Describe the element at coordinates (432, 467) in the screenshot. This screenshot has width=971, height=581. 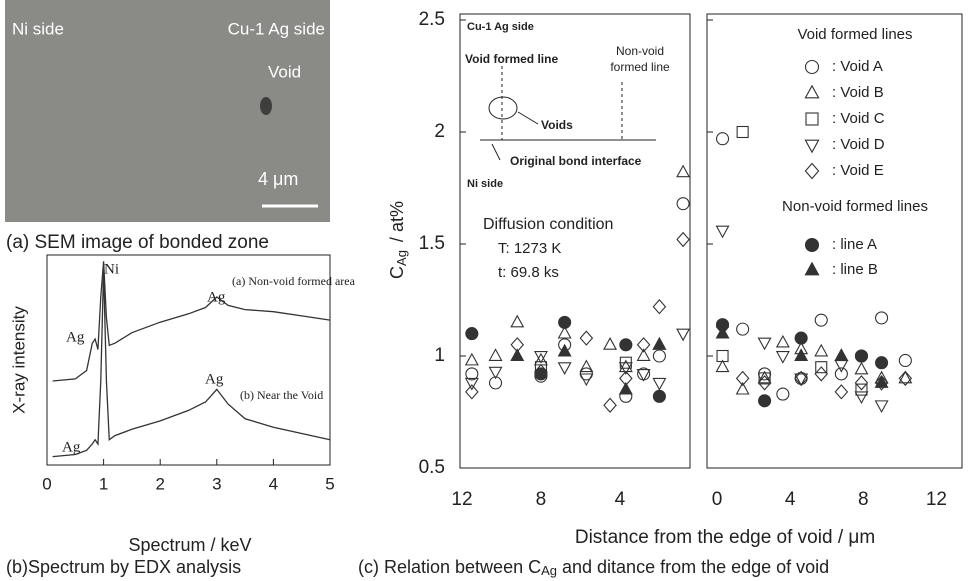
I see `y-tick-label: 0.5` at that location.